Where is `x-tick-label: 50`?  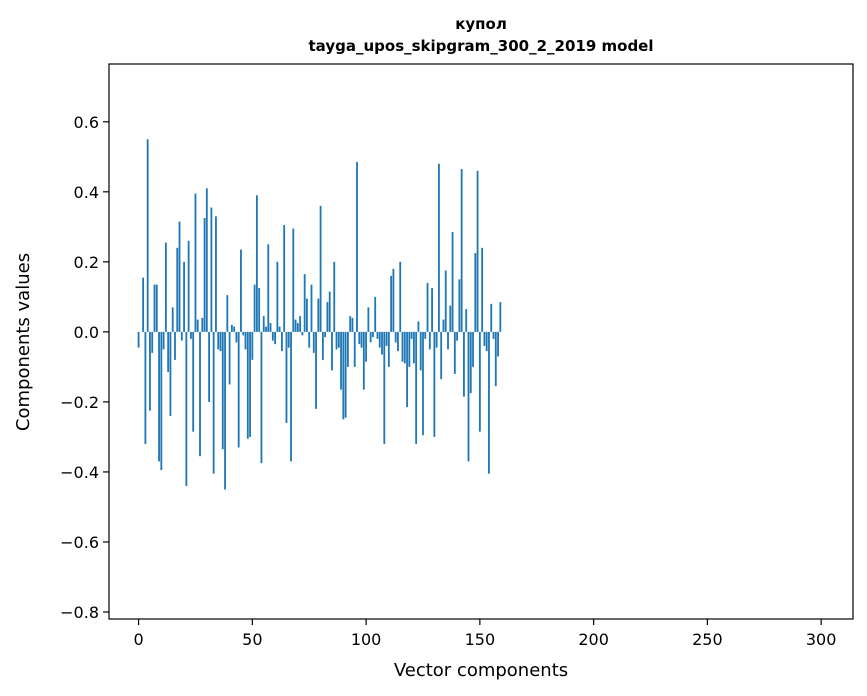
x-tick-label: 50 is located at coordinates (252, 639).